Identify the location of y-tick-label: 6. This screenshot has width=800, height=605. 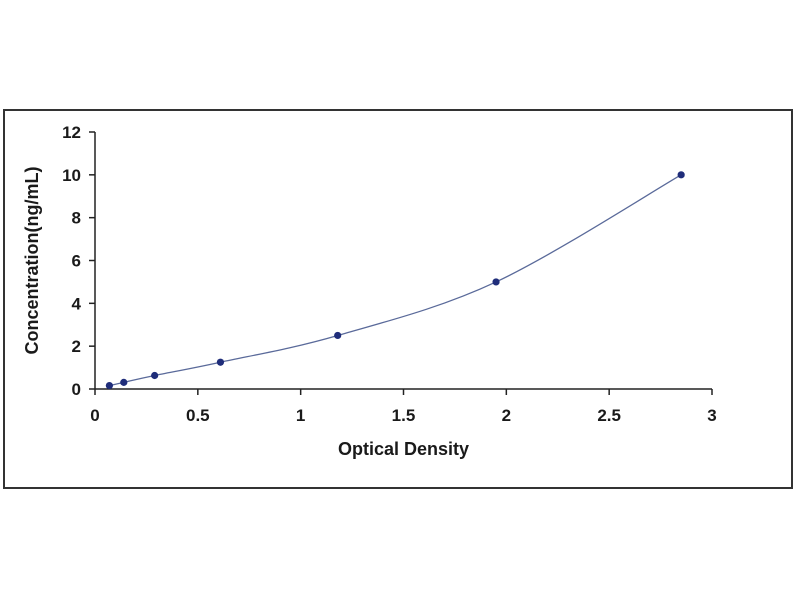
(76, 261).